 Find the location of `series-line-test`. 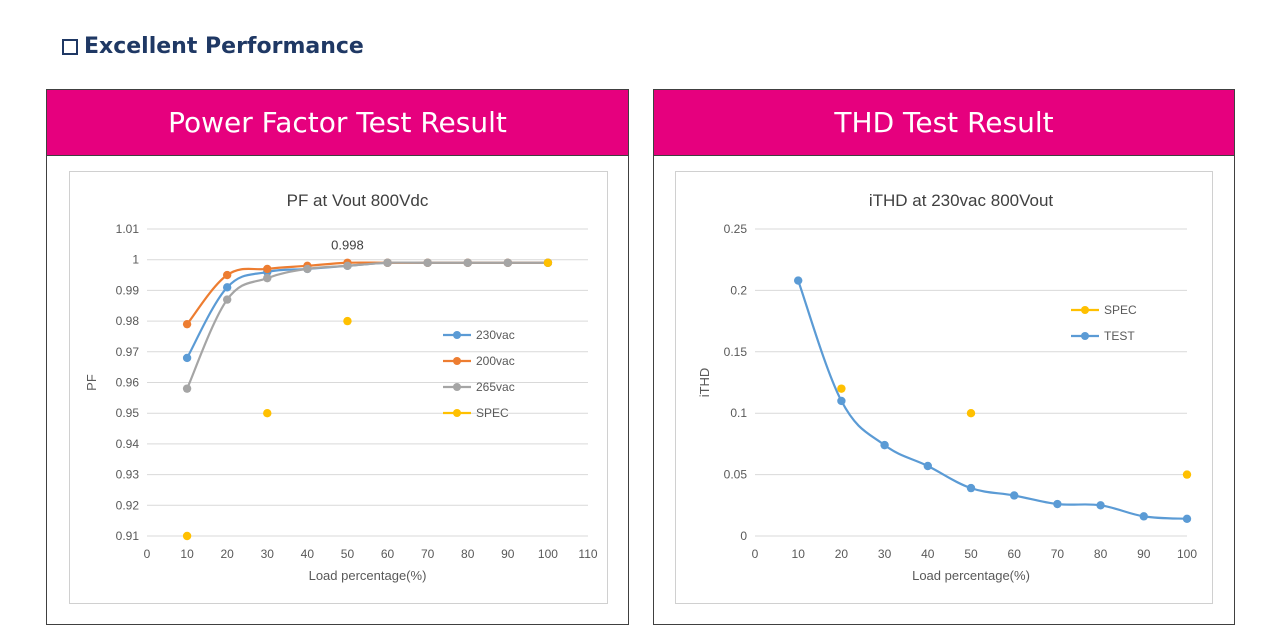

series-line-test is located at coordinates (992, 400).